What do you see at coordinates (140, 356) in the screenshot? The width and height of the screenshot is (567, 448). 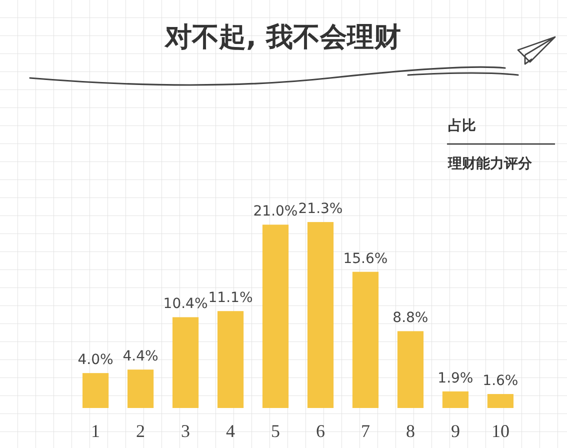 I see `data-label: 4.4%` at bounding box center [140, 356].